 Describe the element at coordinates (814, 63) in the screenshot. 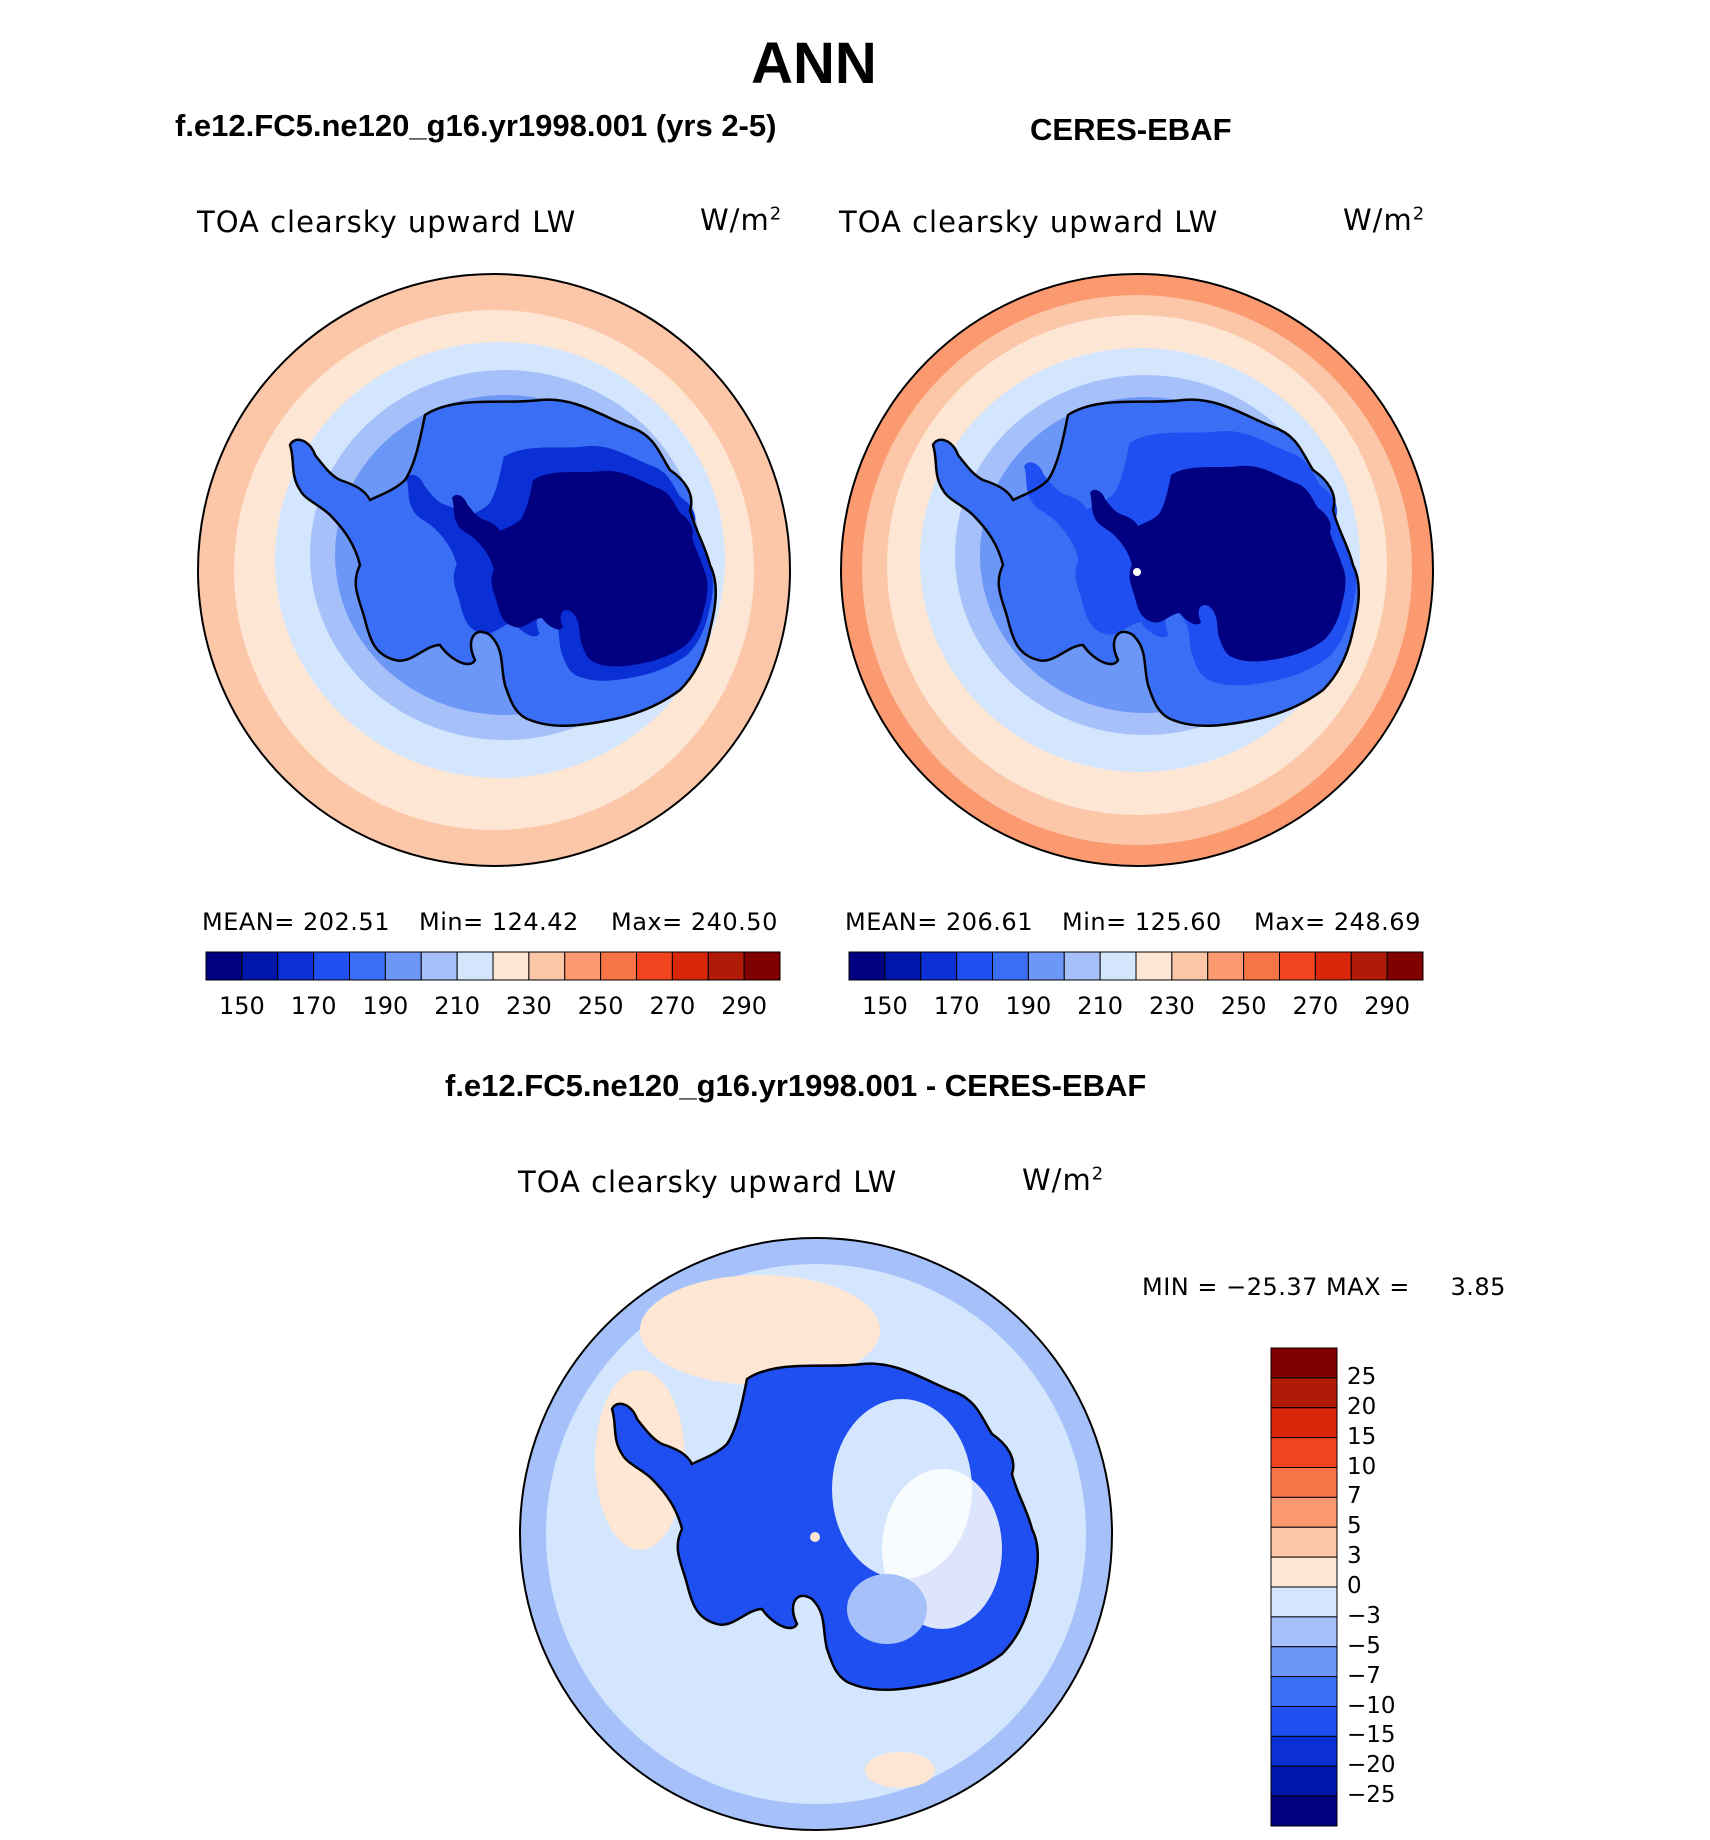

I see `figure-title: ANN` at that location.